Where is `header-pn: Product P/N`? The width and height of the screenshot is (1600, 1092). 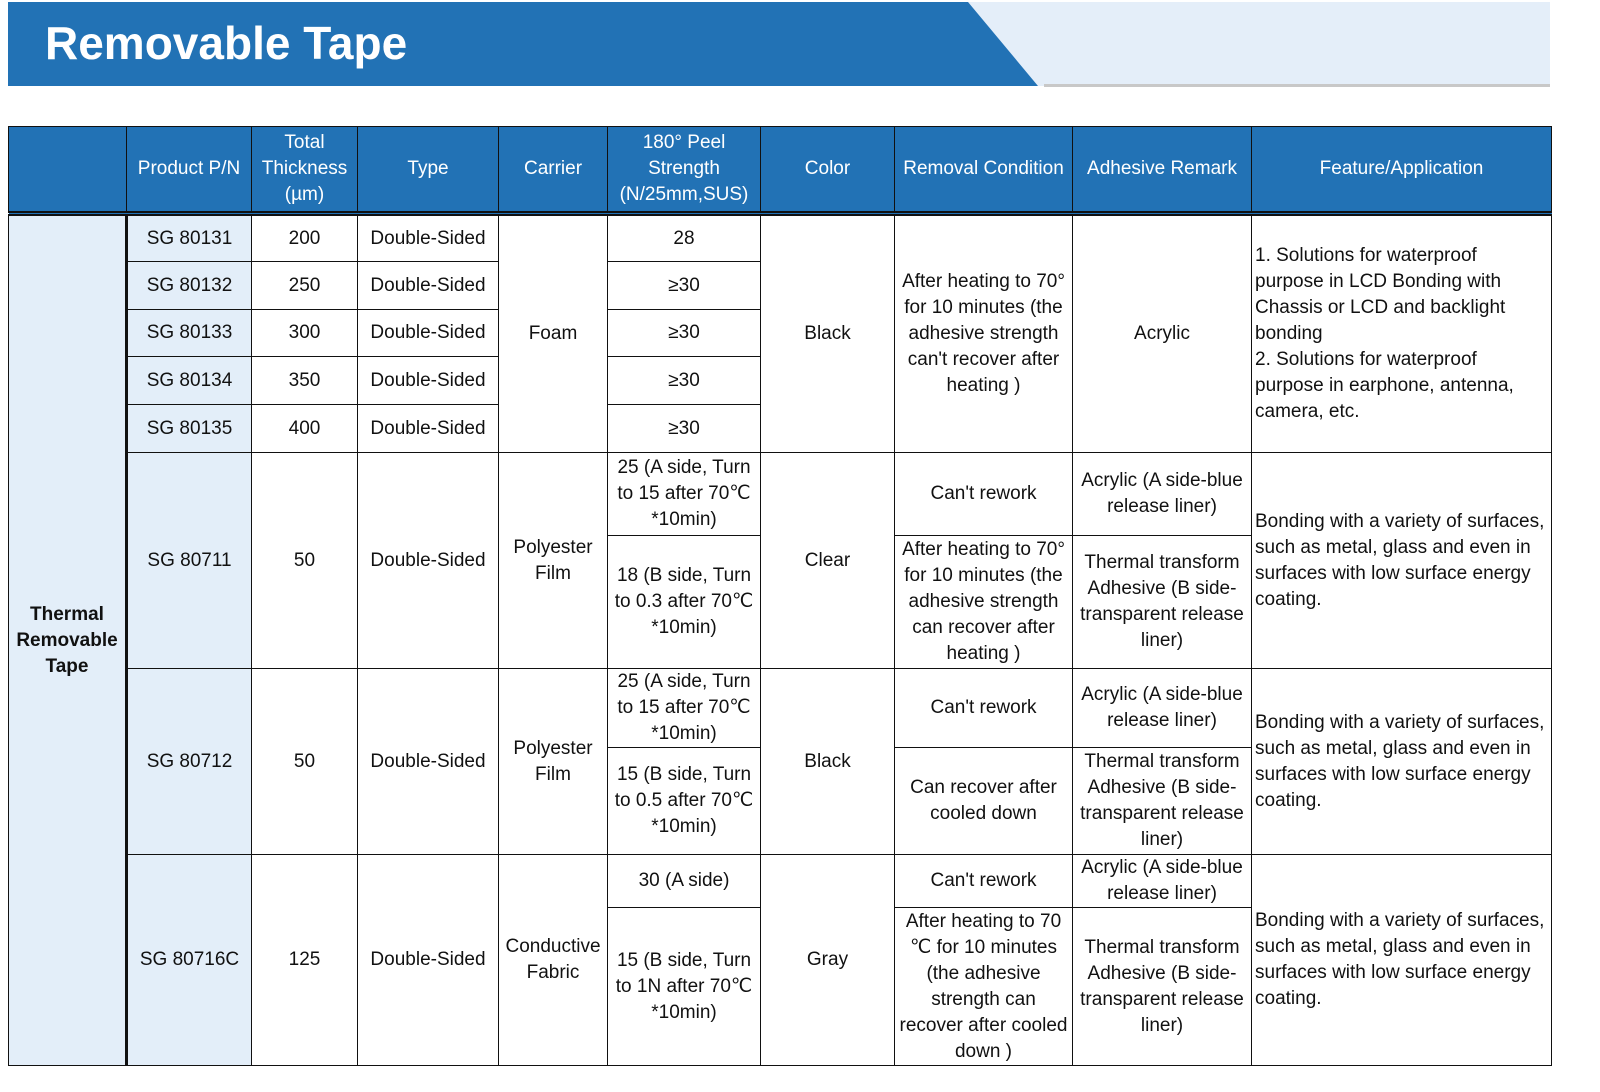
header-pn: Product P/N is located at coordinates (189, 171).